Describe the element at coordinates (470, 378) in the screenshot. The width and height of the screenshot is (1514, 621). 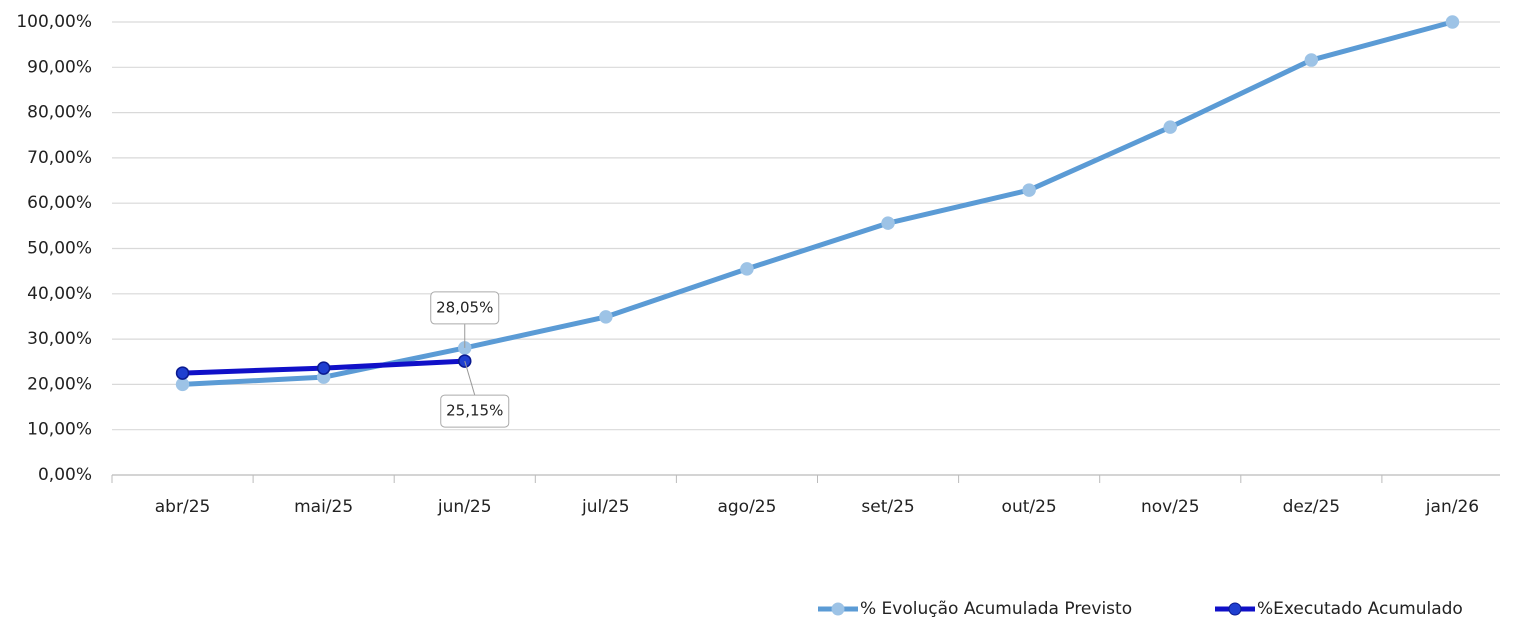
I see `callout-leader` at that location.